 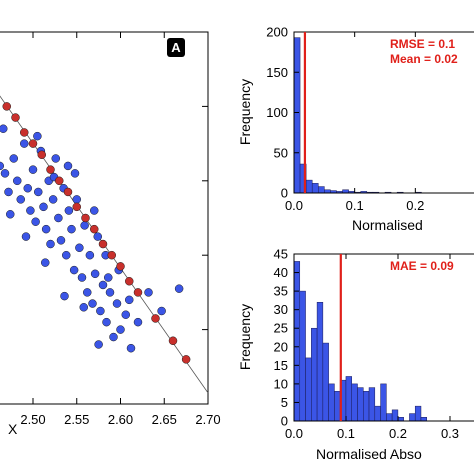 What do you see at coordinates (205, 255) in the screenshot?
I see `scatter-y-ticks` at bounding box center [205, 255].